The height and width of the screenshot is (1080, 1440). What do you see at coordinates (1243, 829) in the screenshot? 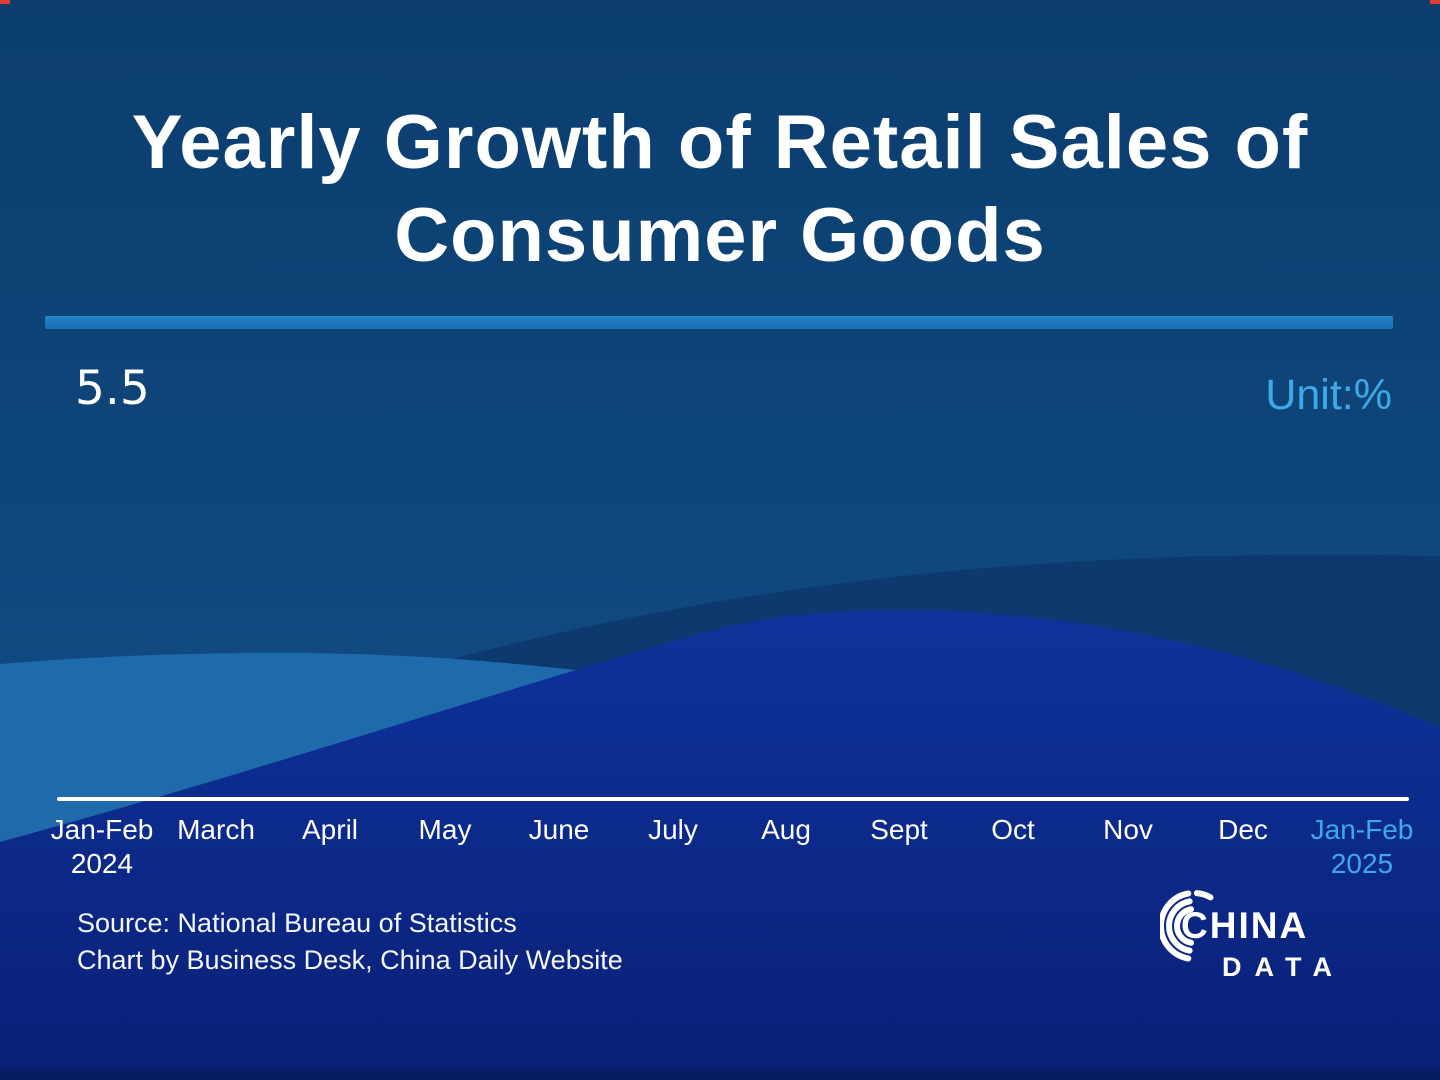
I see `x-axis-label-dec: Dec` at bounding box center [1243, 829].